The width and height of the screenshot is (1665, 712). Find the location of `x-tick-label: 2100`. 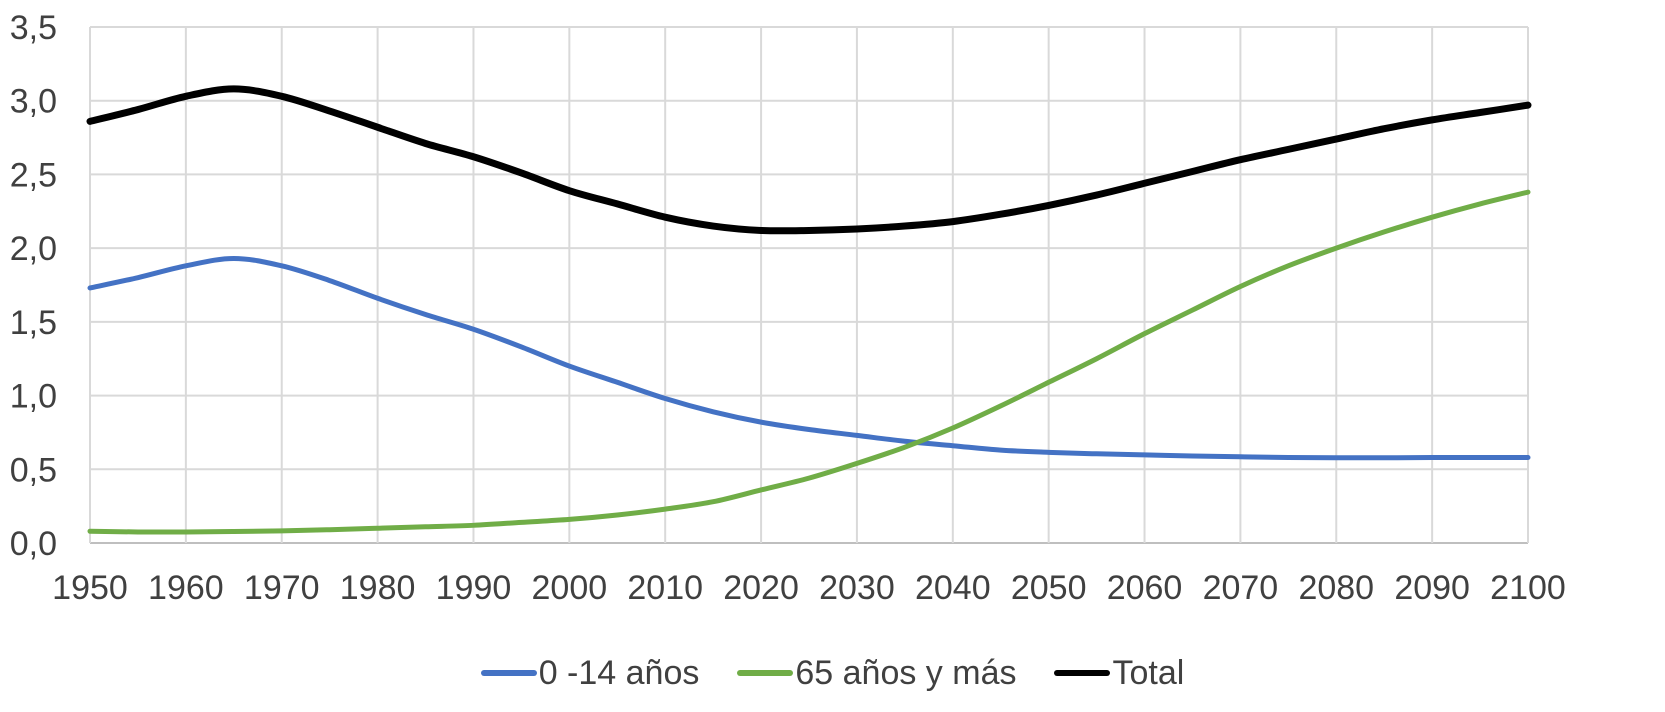

x-tick-label: 2100 is located at coordinates (1528, 588).